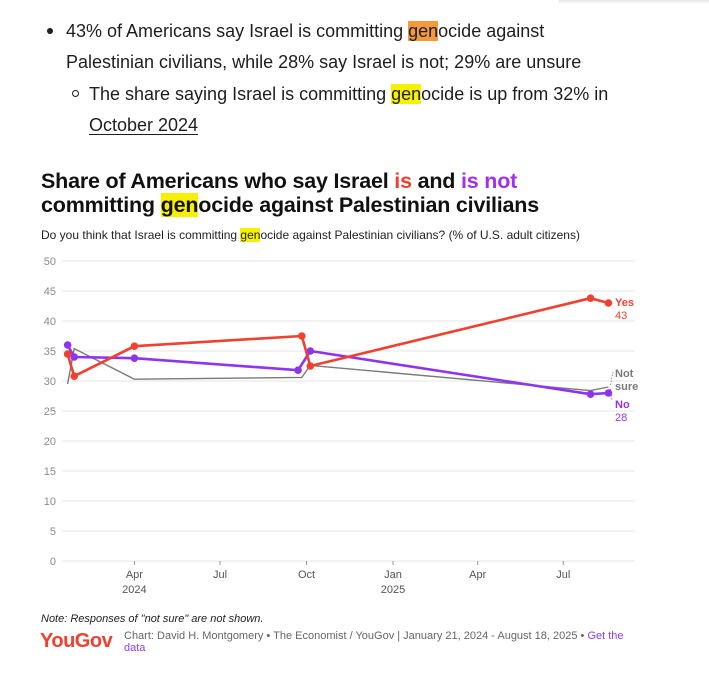 The image size is (709, 677). Describe the element at coordinates (368, 205) in the screenshot. I see `title-text-3: ocide against Palestinian civilians` at that location.